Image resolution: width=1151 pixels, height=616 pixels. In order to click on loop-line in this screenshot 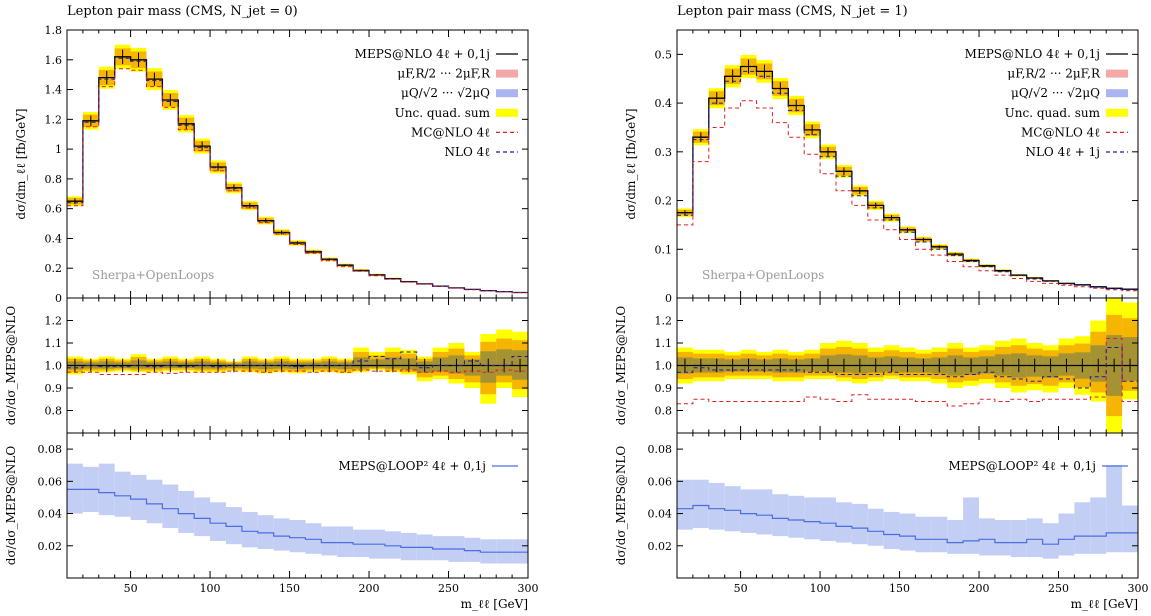, I will do `click(297, 520)`.